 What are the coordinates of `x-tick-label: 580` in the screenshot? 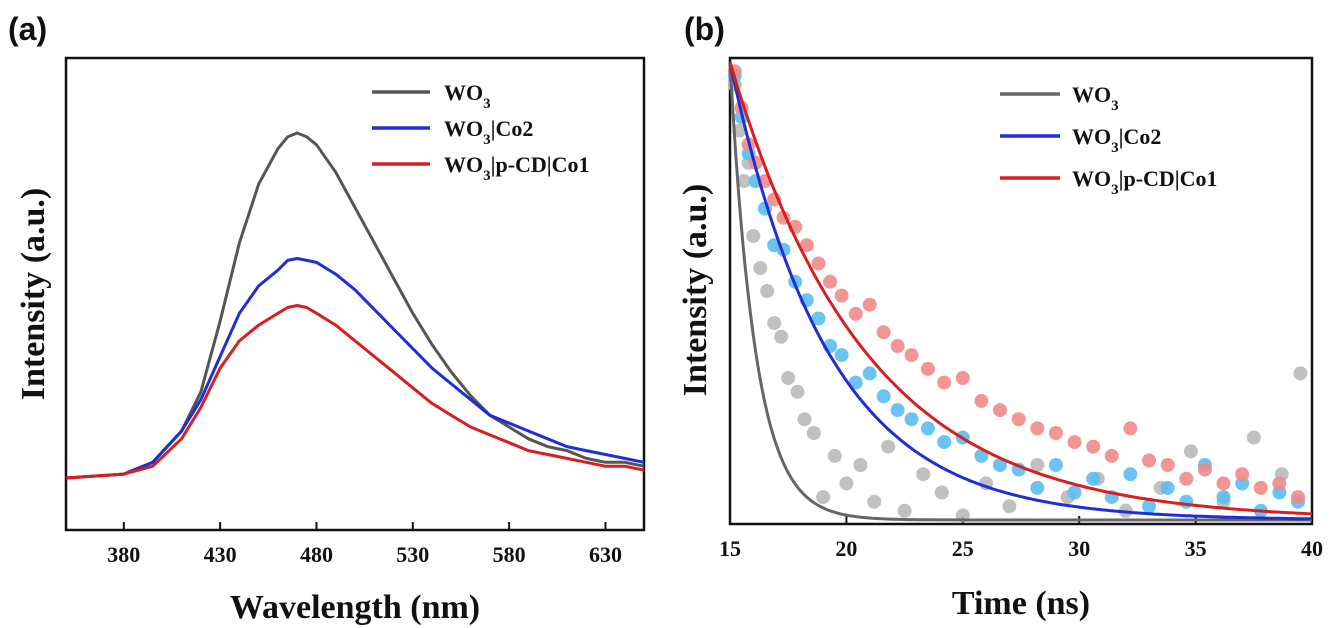 It's located at (509, 554).